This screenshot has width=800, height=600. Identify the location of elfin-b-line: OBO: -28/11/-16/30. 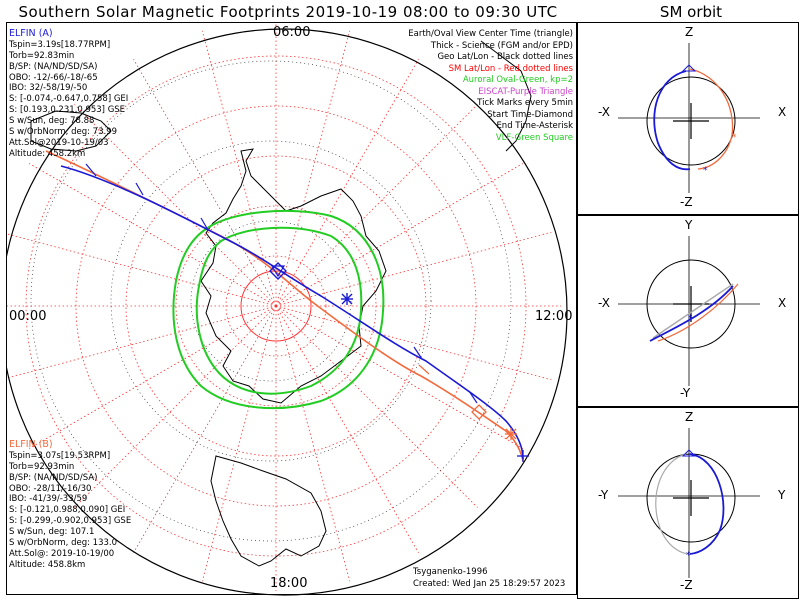
(50, 488).